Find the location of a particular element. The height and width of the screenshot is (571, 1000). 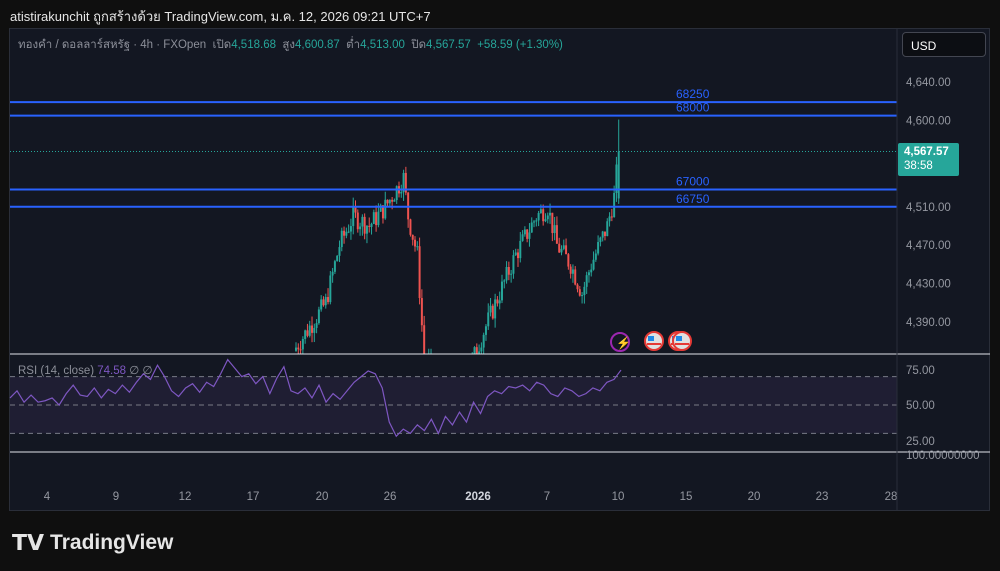

high-value: 4,600.87 is located at coordinates (317, 45).